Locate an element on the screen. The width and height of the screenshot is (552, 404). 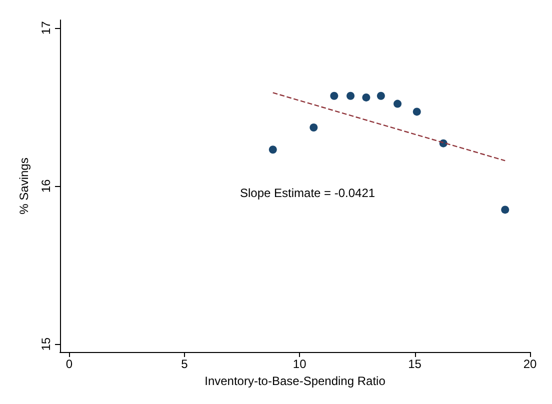
x-axis-title: Inventory-to-Base-Spending Ratio is located at coordinates (295, 381).